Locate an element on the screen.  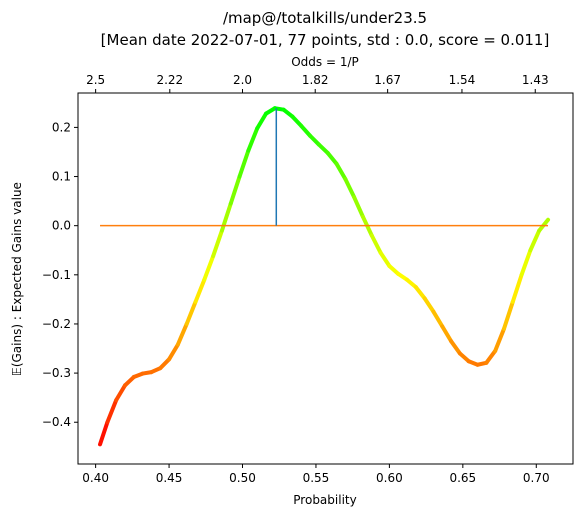
top-tick-label: 1.54 is located at coordinates (462, 80).